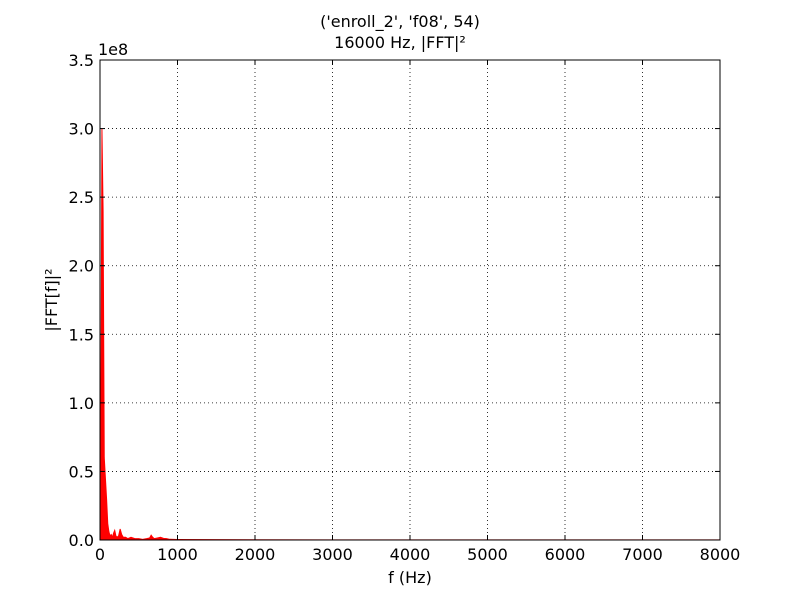 This screenshot has width=800, height=600. I want to click on x-tick-label: 4000, so click(410, 554).